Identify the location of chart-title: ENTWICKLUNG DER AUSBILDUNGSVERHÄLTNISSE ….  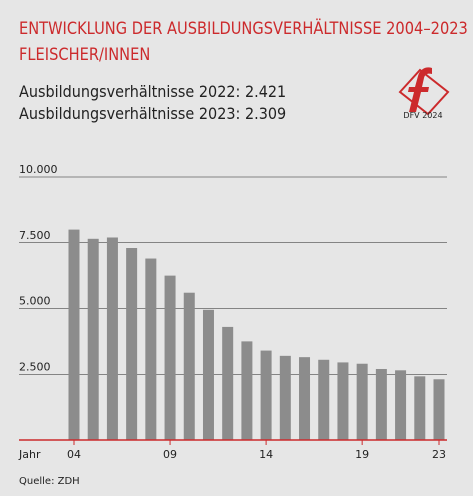
(243, 42).